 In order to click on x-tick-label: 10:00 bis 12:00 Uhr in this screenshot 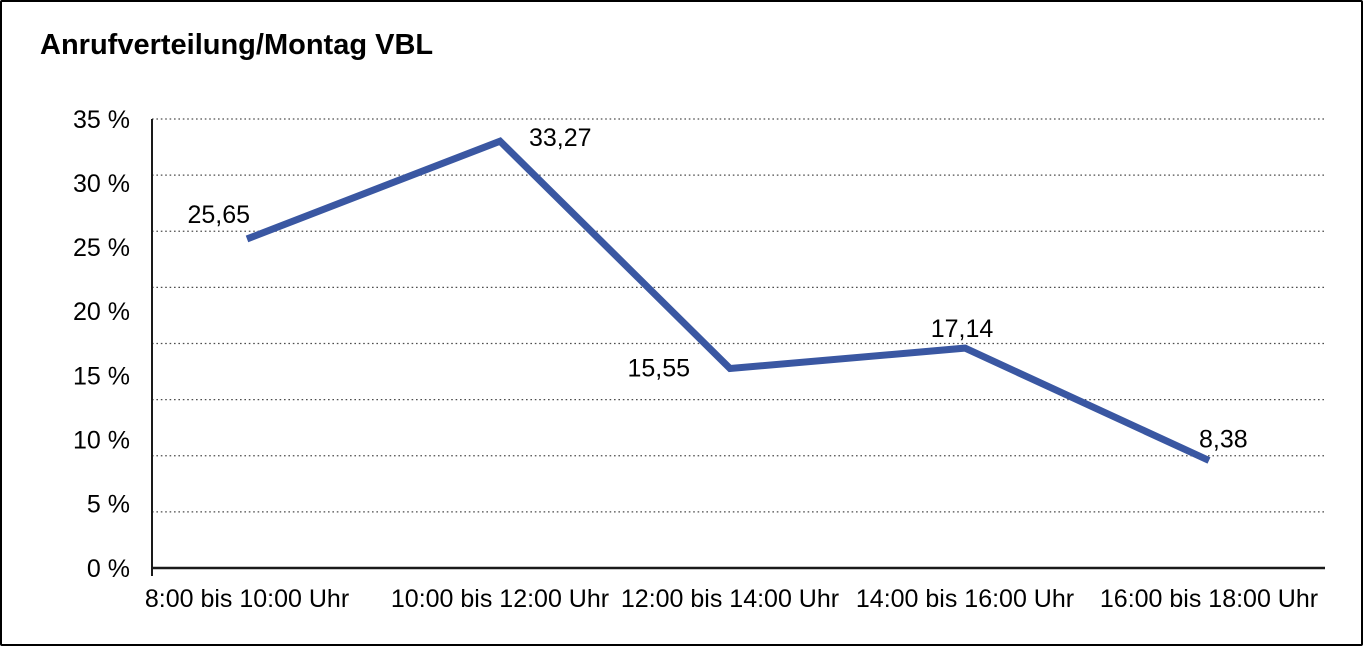, I will do `click(500, 599)`.